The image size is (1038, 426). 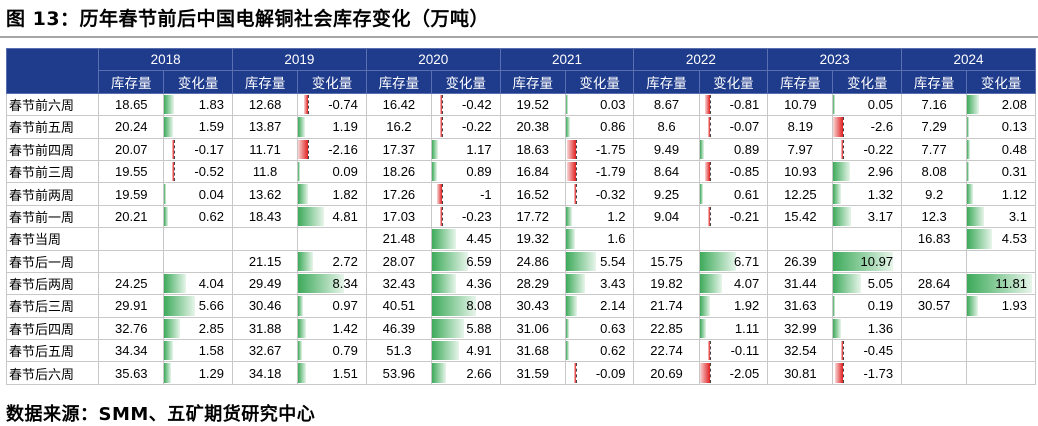 What do you see at coordinates (1014, 239) in the screenshot?
I see `change-value: 4.53` at bounding box center [1014, 239].